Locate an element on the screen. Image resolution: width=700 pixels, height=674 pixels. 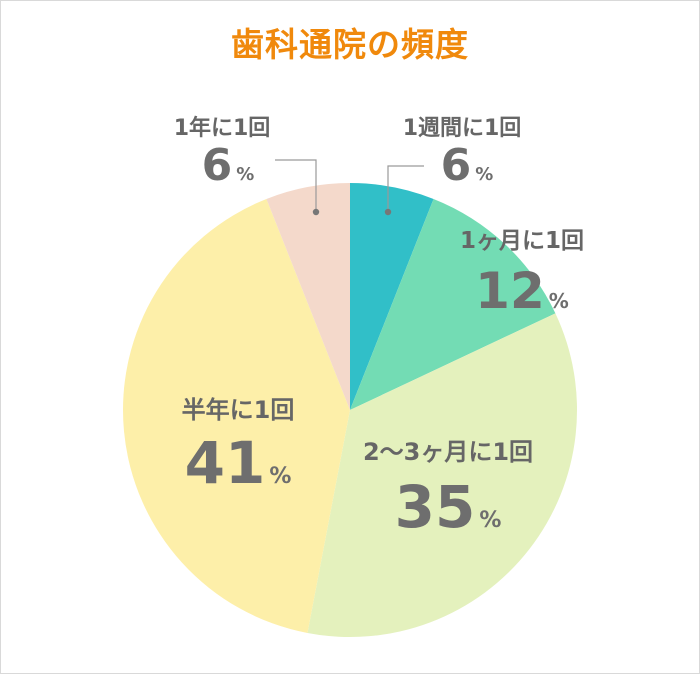
pie-slice-monthly is located at coordinates (453, 304).